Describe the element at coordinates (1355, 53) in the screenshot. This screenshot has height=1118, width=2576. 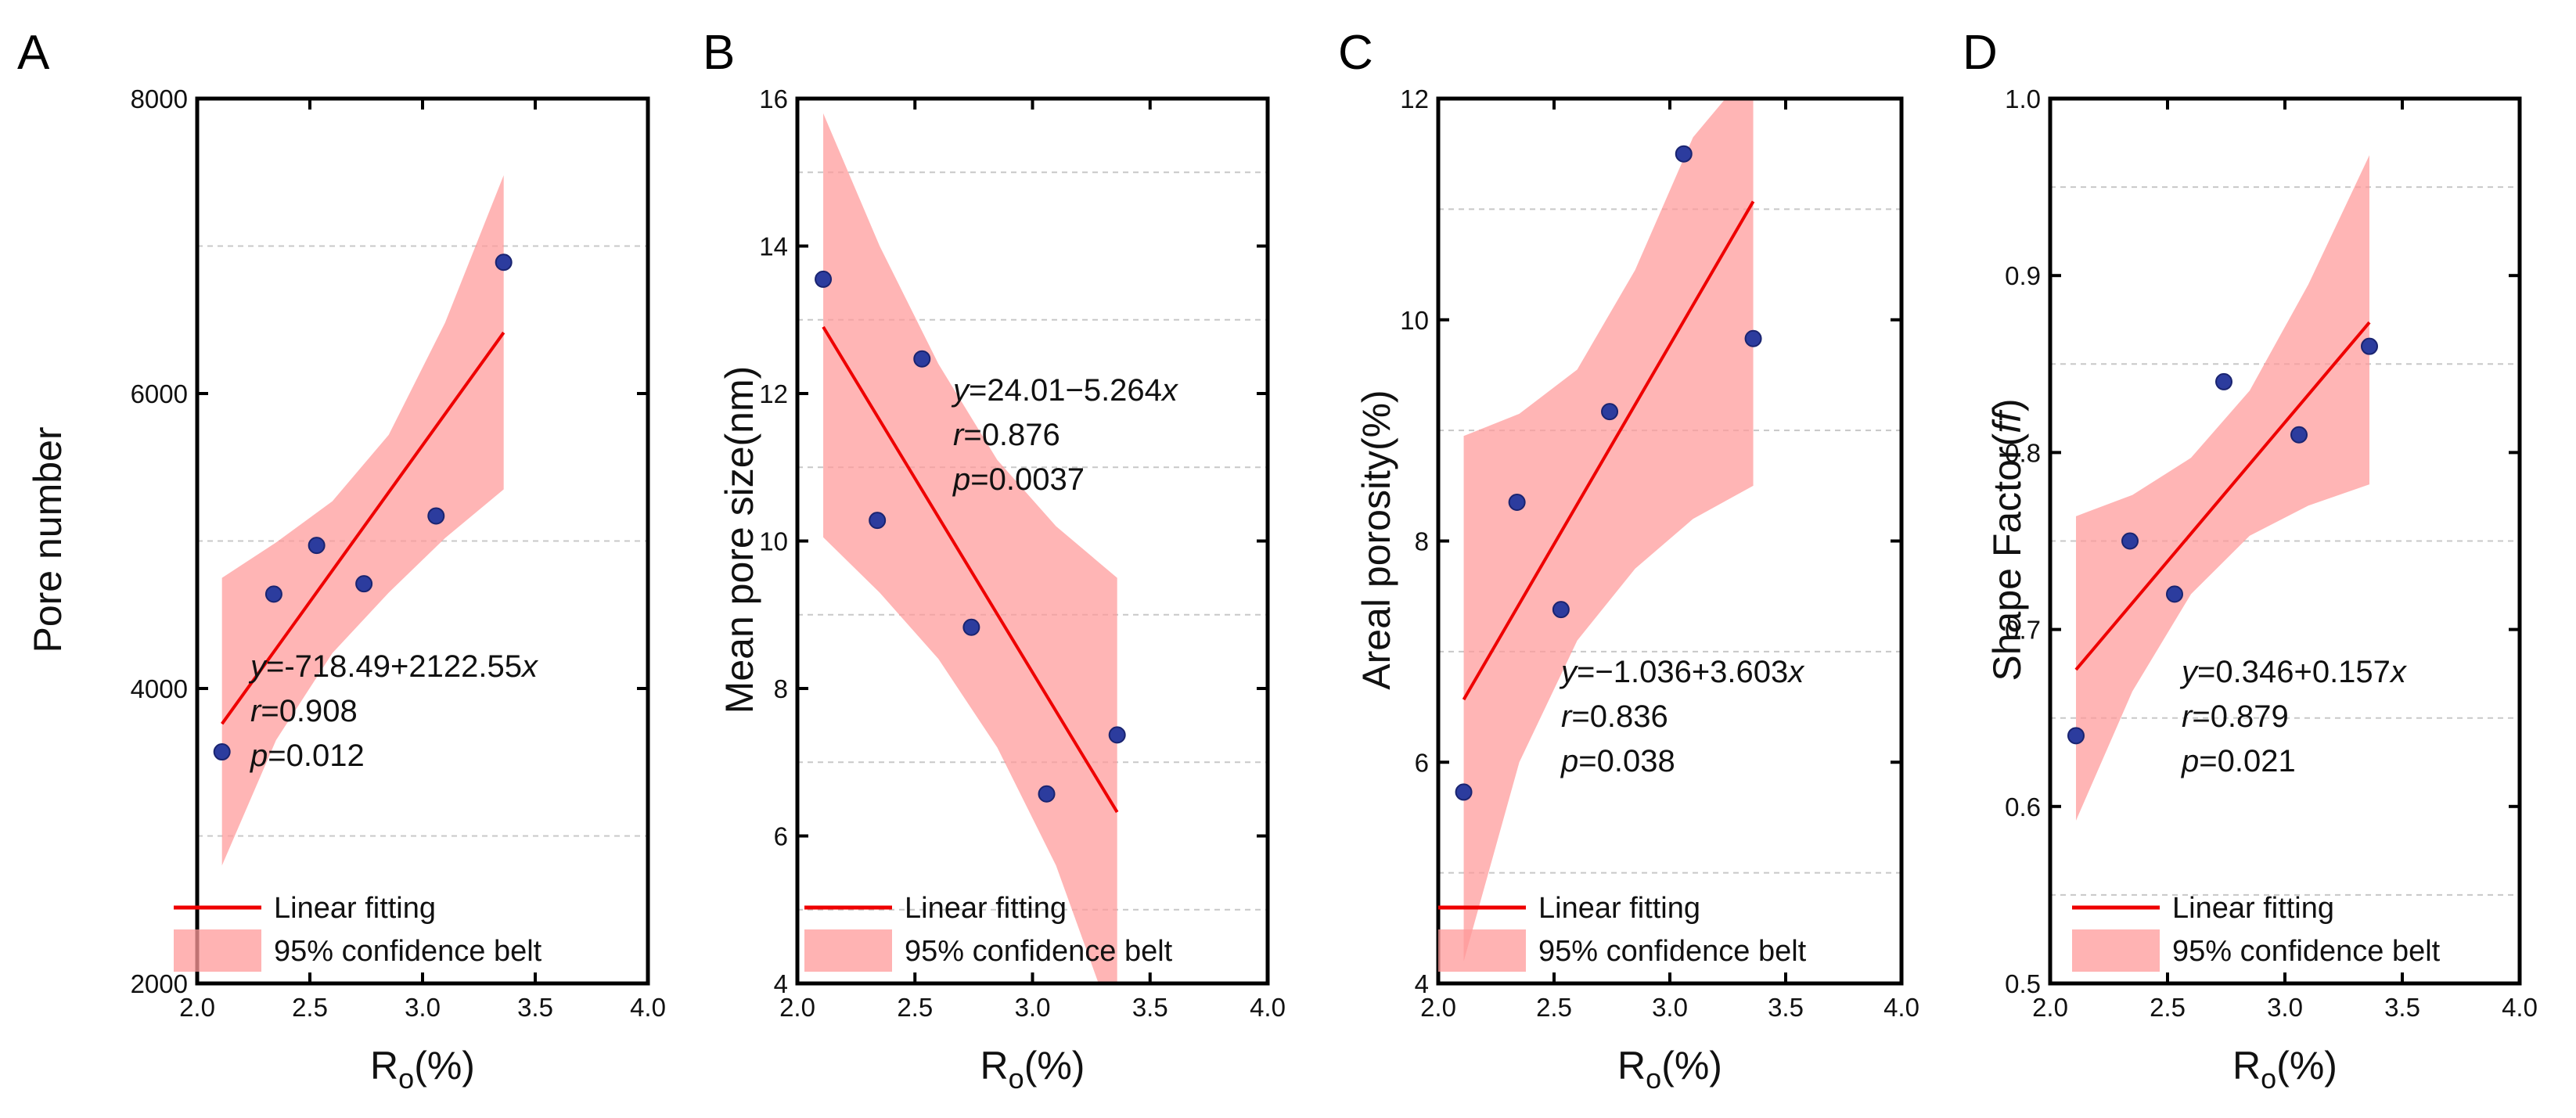
I see `panel-letter: C` at that location.